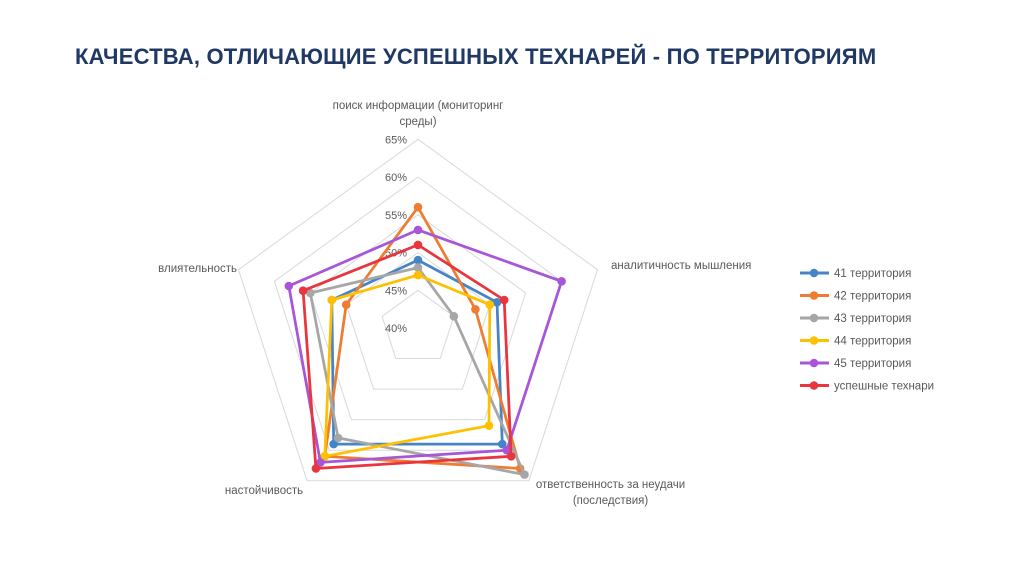 The height and width of the screenshot is (574, 1024). I want to click on legend-item-label: успешные технари, so click(884, 387).